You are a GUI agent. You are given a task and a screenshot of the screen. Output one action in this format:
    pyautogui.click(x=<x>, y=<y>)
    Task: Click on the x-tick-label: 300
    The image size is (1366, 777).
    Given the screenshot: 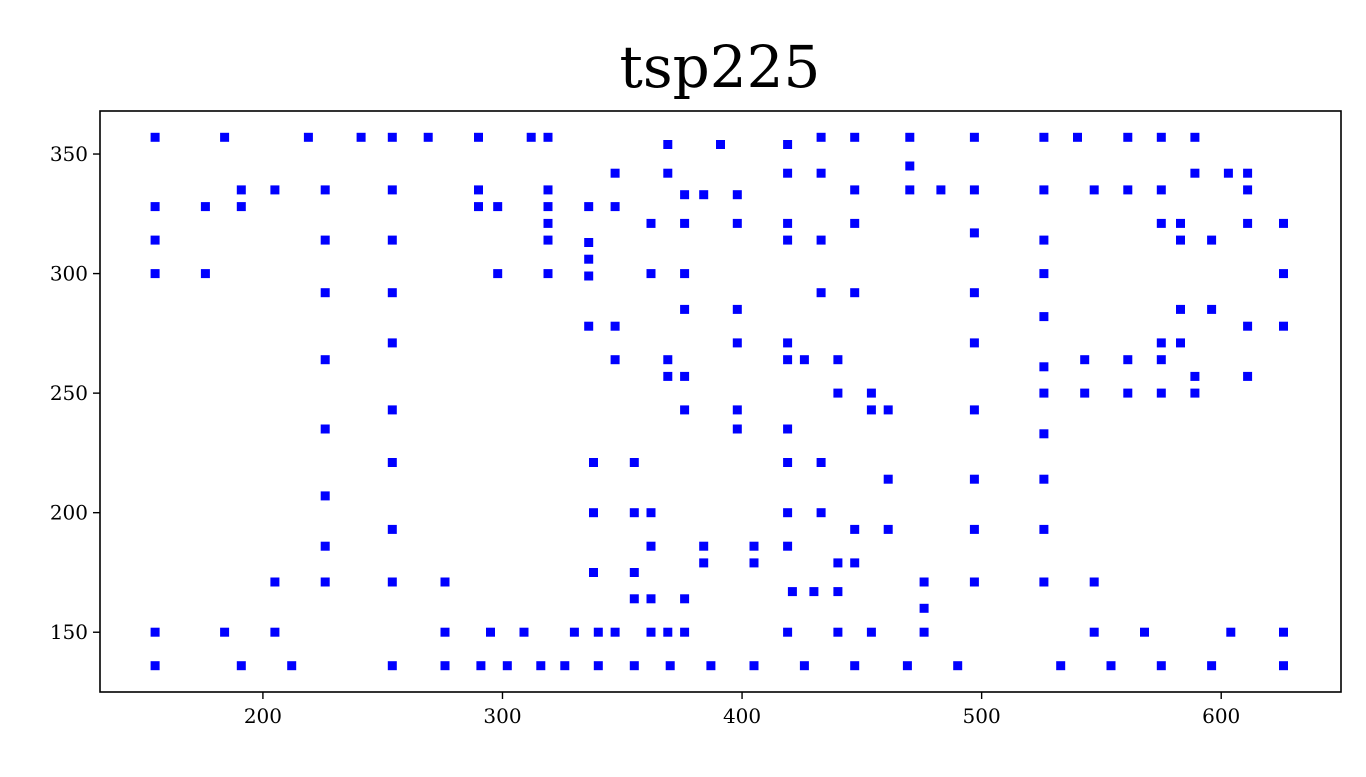 What is the action you would take?
    pyautogui.click(x=502, y=716)
    